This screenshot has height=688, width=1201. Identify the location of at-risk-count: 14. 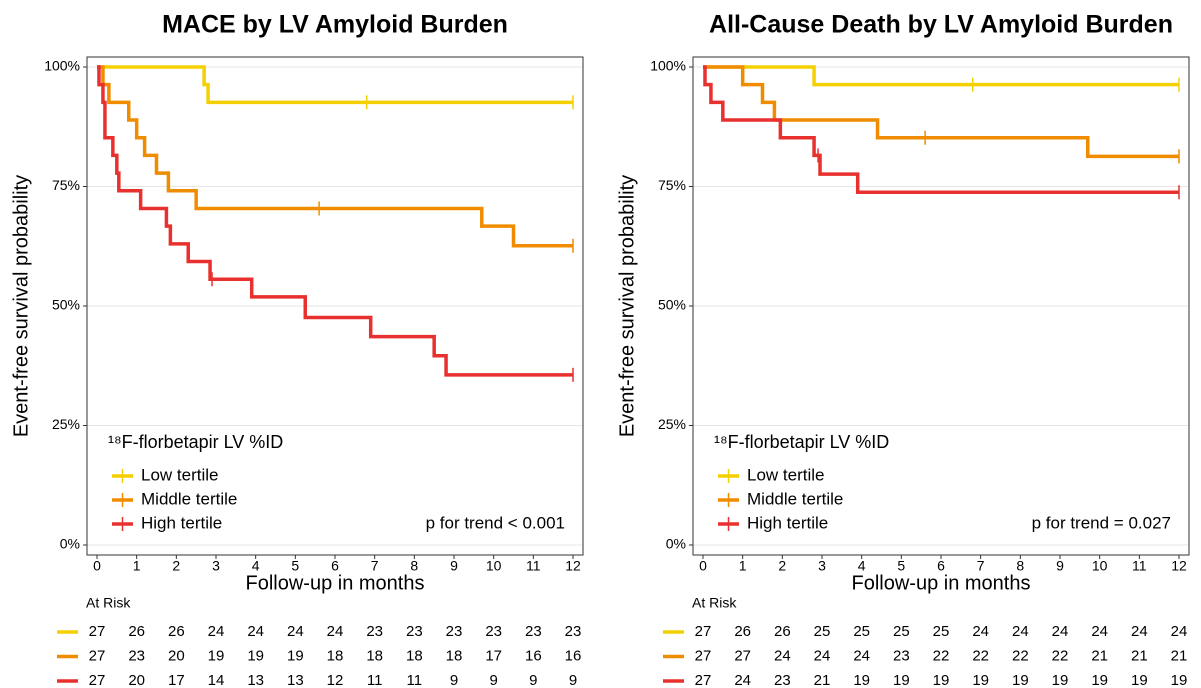
(216, 680).